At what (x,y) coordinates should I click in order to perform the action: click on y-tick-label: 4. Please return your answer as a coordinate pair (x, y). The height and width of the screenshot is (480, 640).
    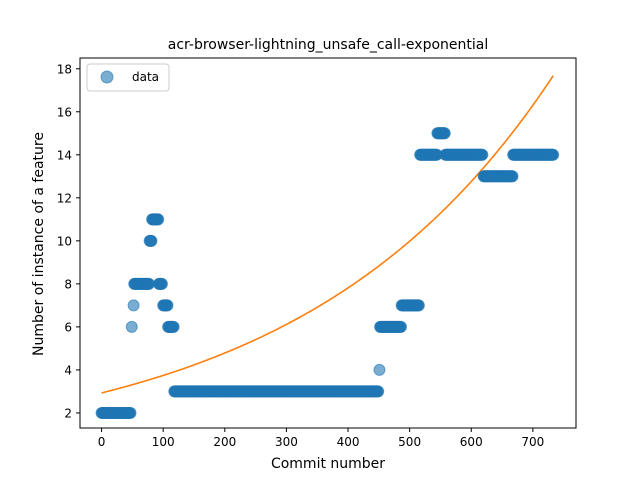
    Looking at the image, I should click on (68, 370).